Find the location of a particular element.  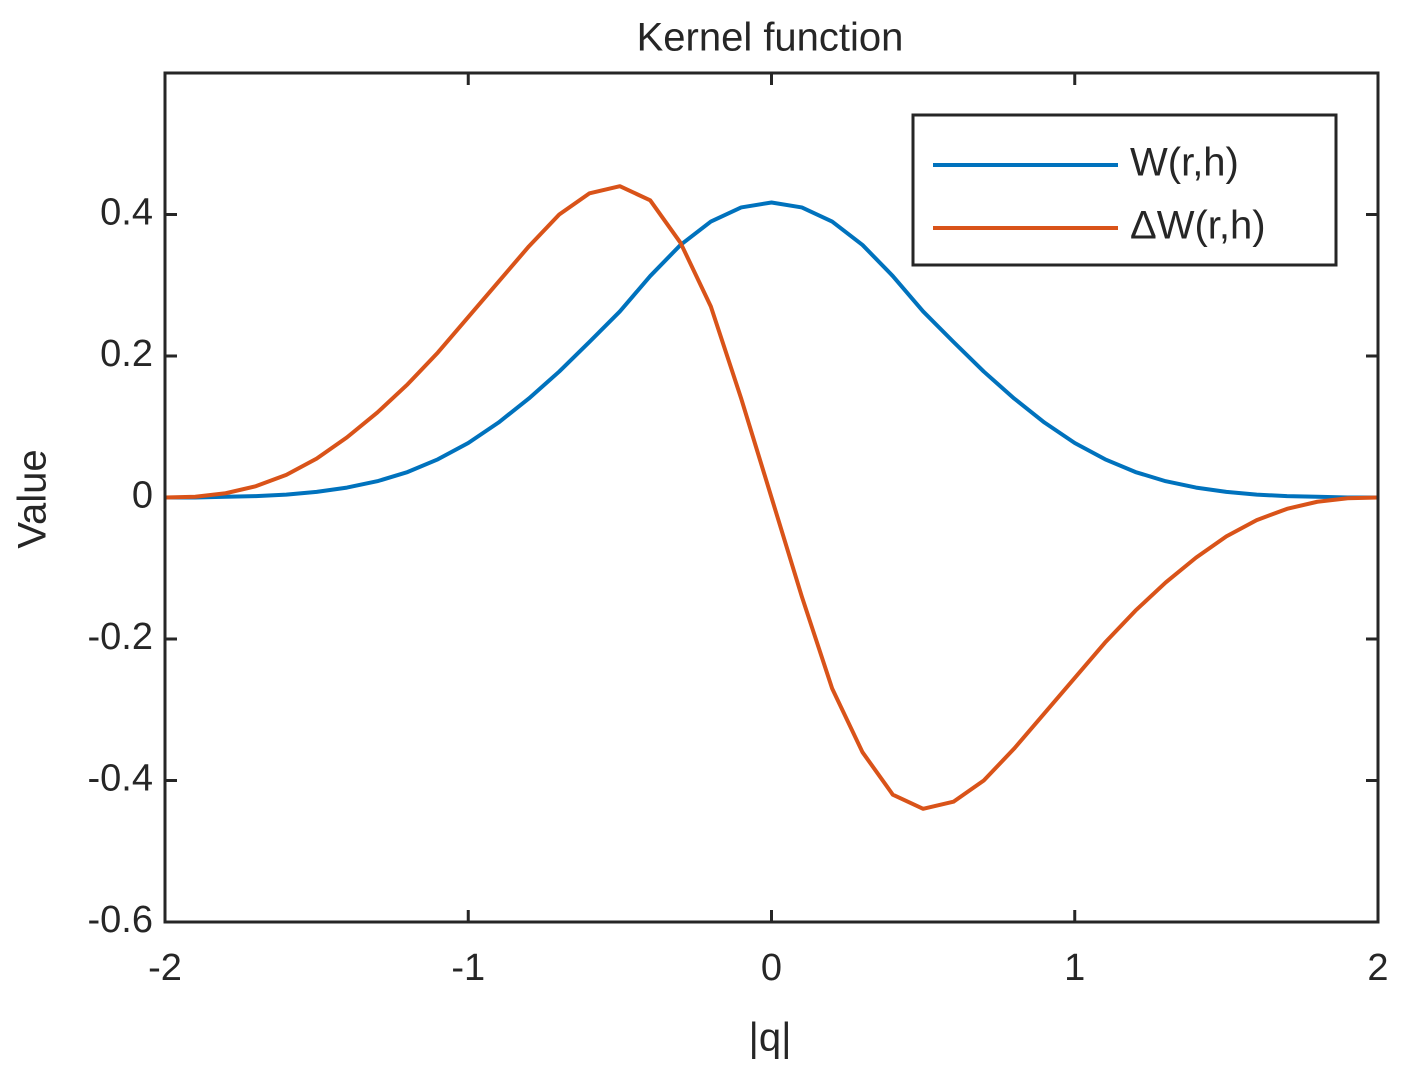

x-tick-label: -2 is located at coordinates (165, 968).